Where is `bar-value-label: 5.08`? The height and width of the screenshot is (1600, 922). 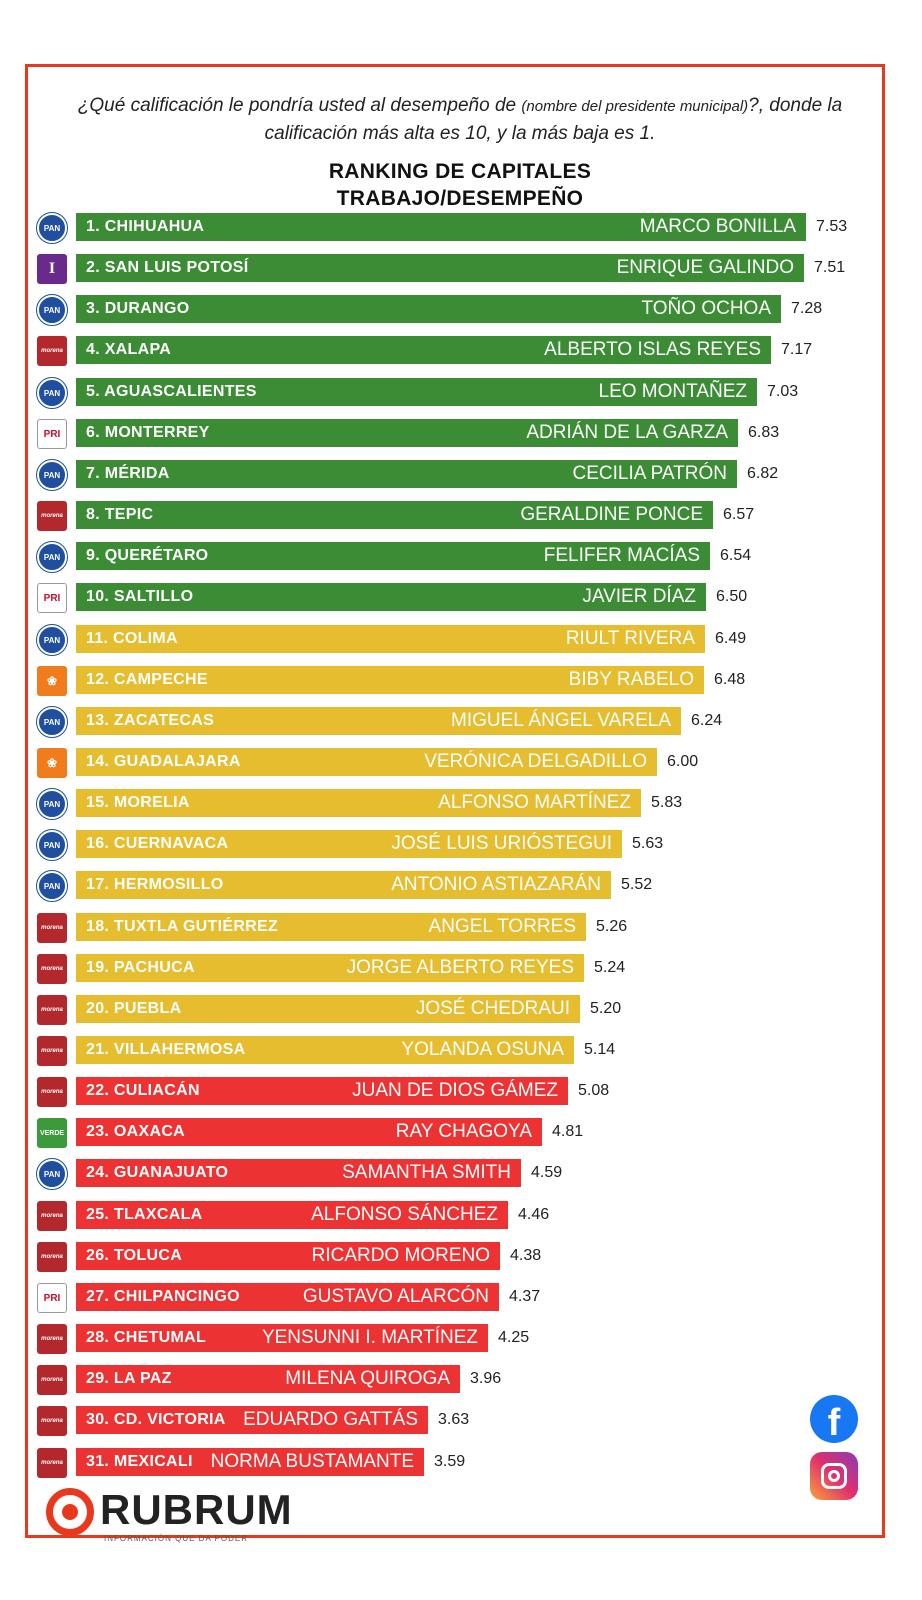 bar-value-label: 5.08 is located at coordinates (594, 1090).